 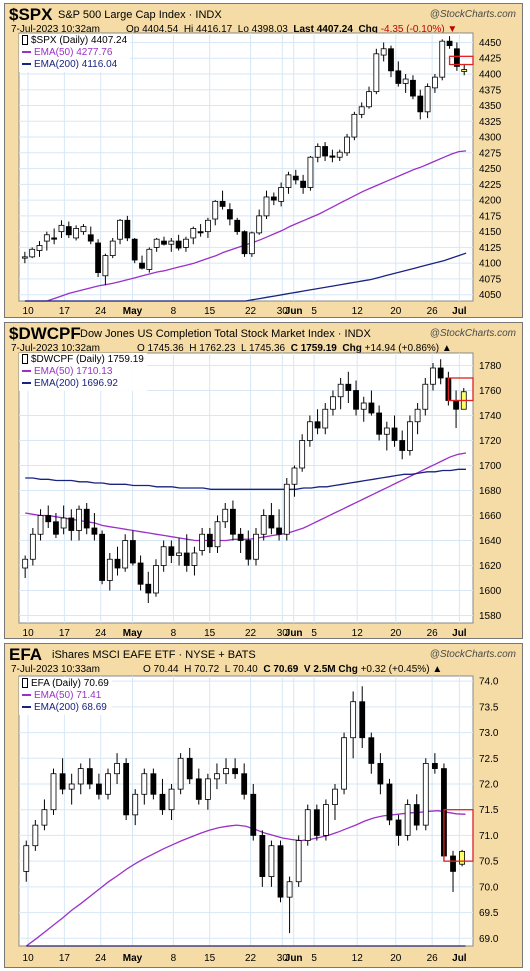 What do you see at coordinates (490, 264) in the screenshot?
I see `y-tick-label: 4100` at bounding box center [490, 264].